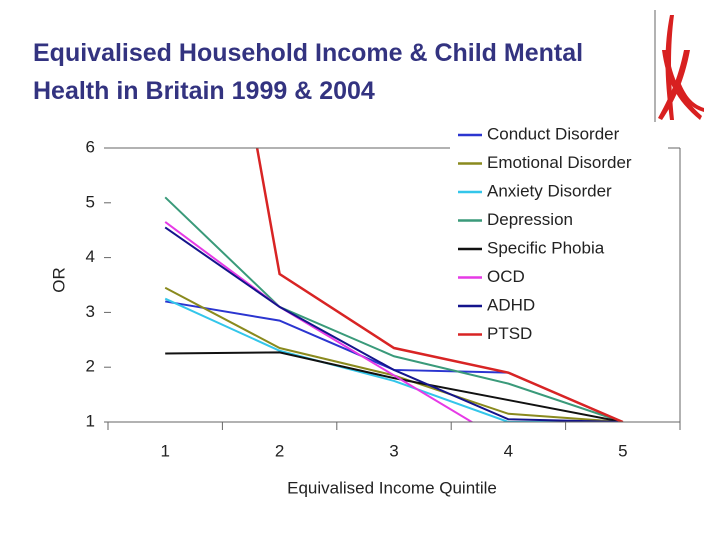 This screenshot has height=540, width=720. I want to click on legend-label: Emotional Disorder, so click(559, 162).